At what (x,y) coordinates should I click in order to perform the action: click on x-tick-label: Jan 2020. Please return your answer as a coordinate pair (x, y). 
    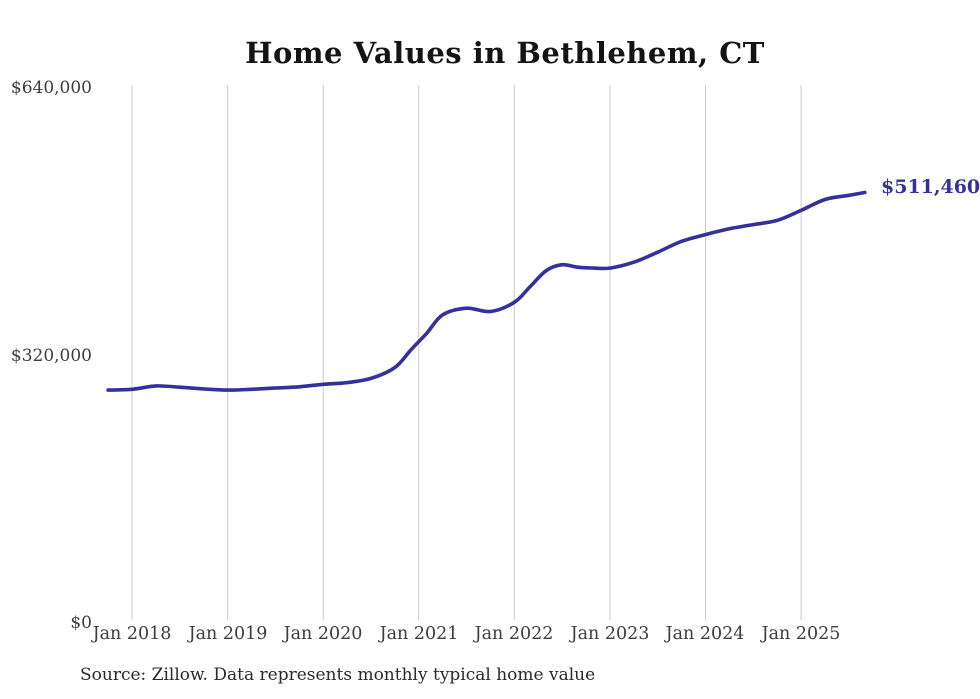
    Looking at the image, I should click on (323, 634).